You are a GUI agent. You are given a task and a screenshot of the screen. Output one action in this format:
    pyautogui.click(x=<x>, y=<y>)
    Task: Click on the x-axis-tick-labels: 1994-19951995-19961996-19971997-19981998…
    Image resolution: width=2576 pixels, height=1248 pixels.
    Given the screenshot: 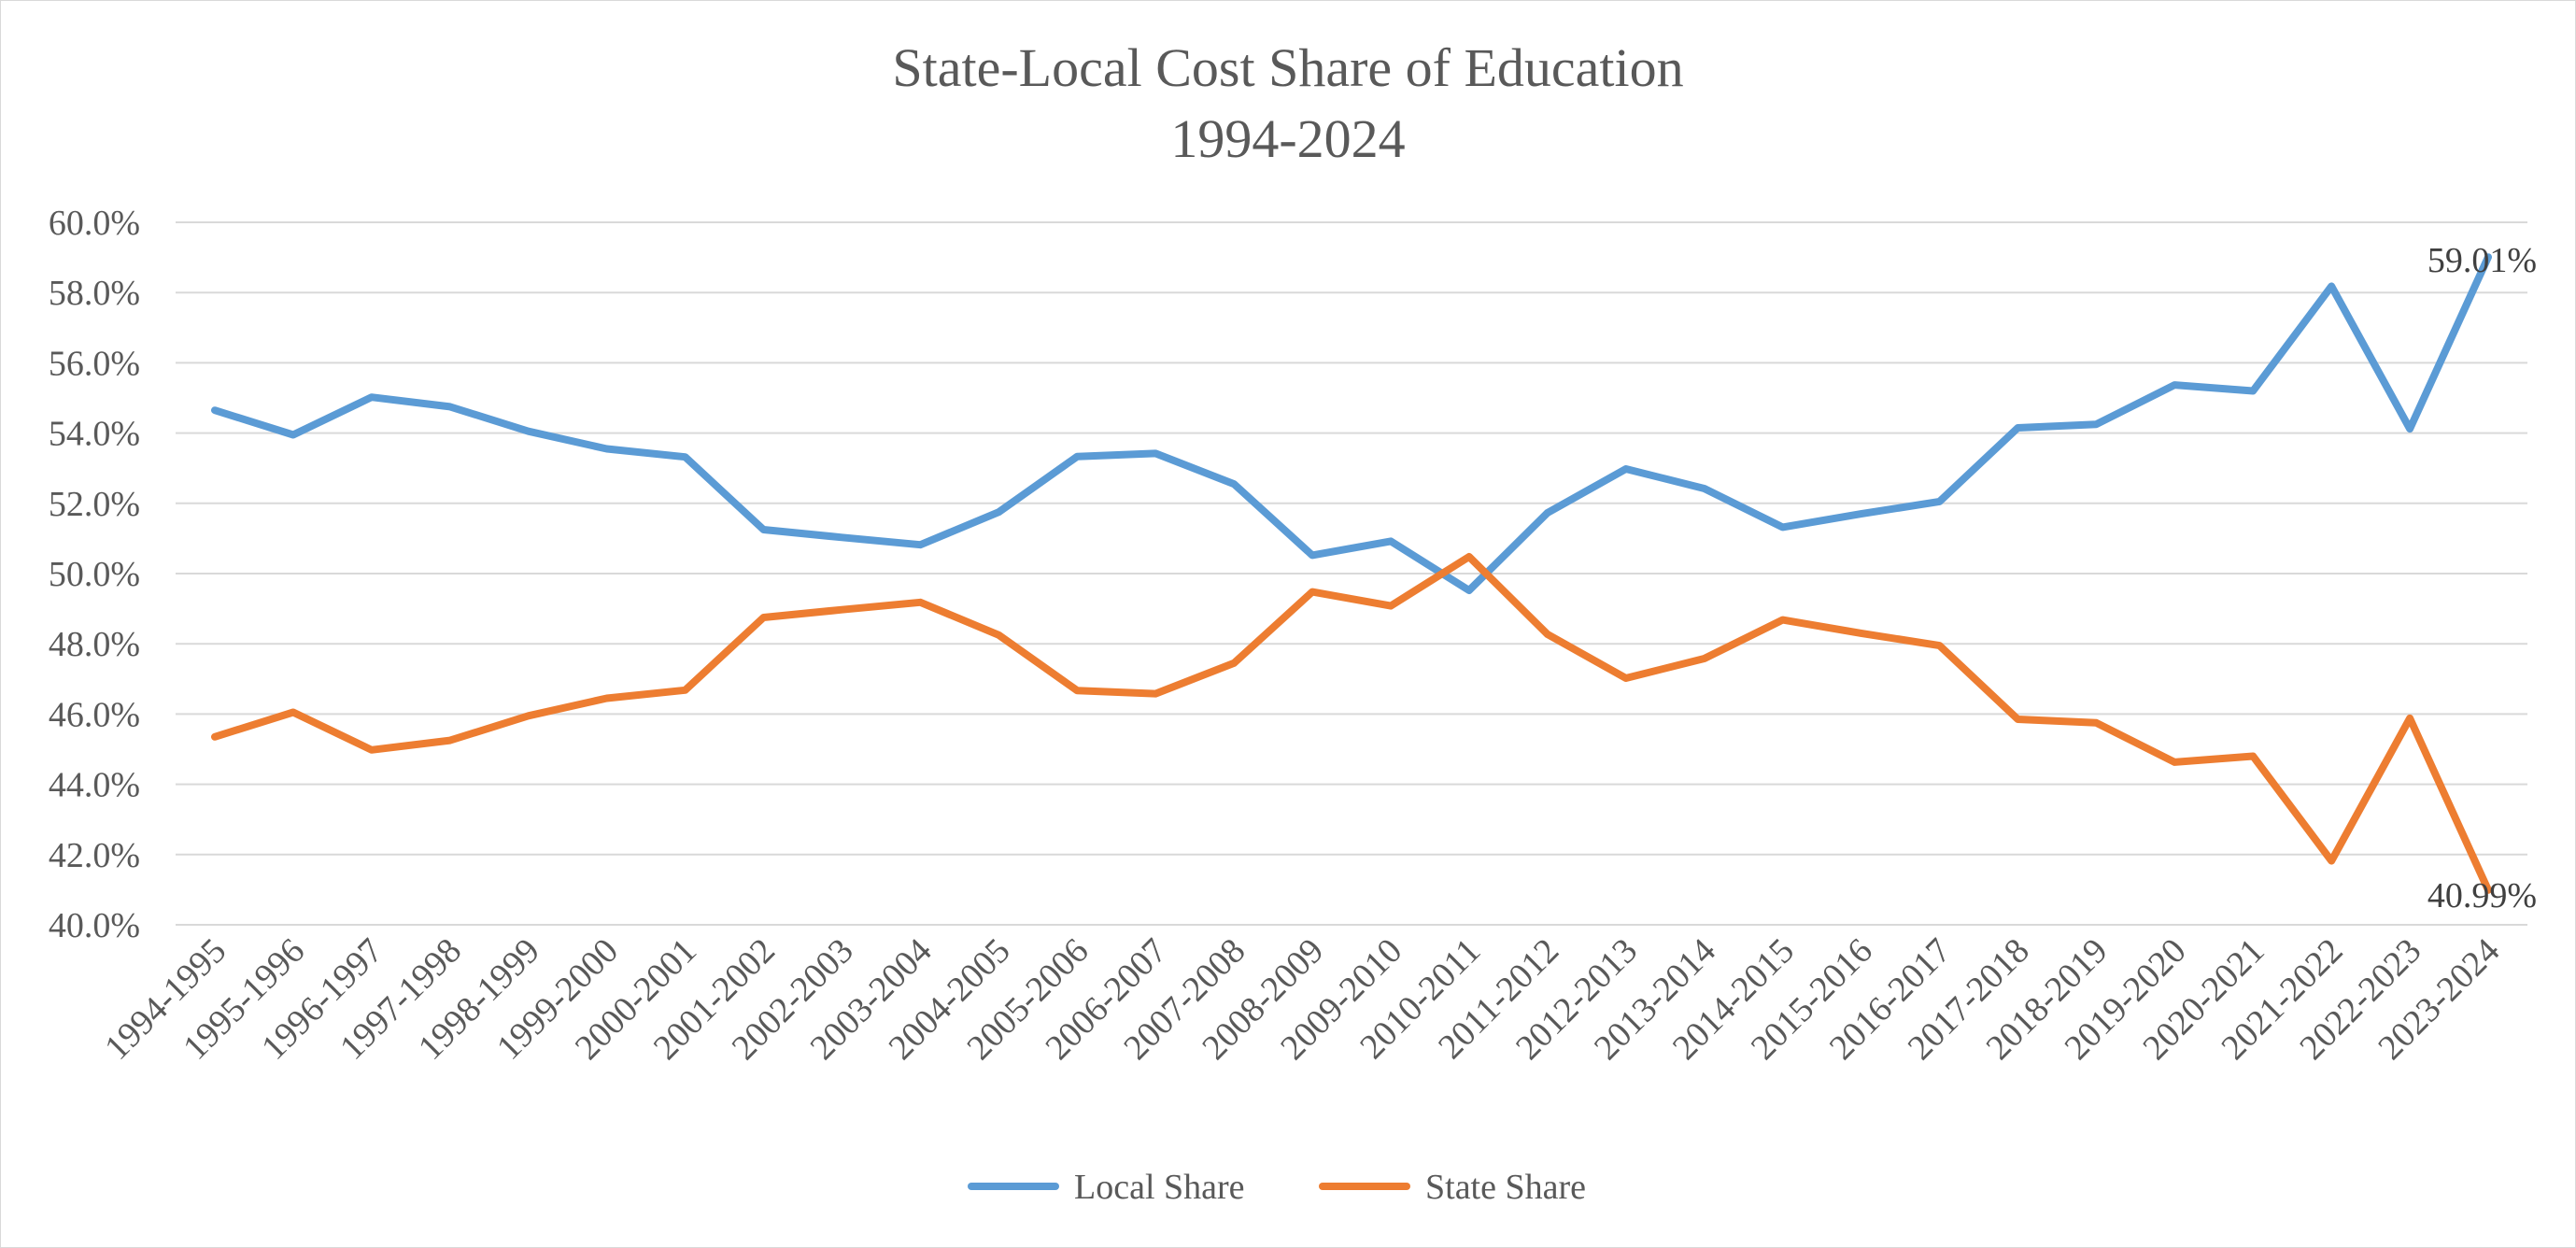 What is the action you would take?
    pyautogui.click(x=1302, y=999)
    